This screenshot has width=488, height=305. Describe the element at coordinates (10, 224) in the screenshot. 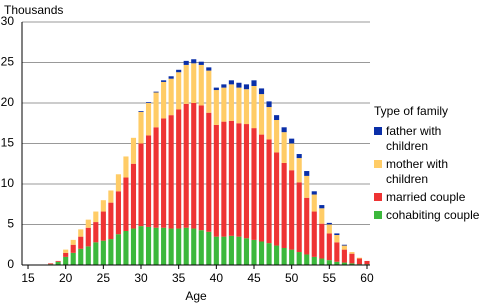

I see `y-tick-label: 5` at that location.